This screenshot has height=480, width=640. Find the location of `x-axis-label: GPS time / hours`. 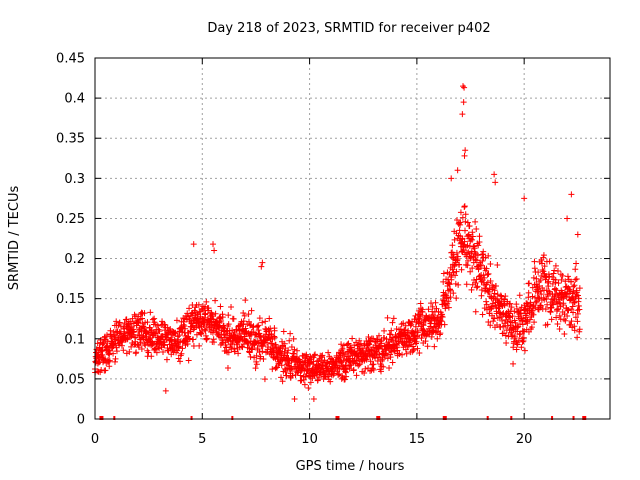

x-axis-label: GPS time / hours is located at coordinates (350, 466).